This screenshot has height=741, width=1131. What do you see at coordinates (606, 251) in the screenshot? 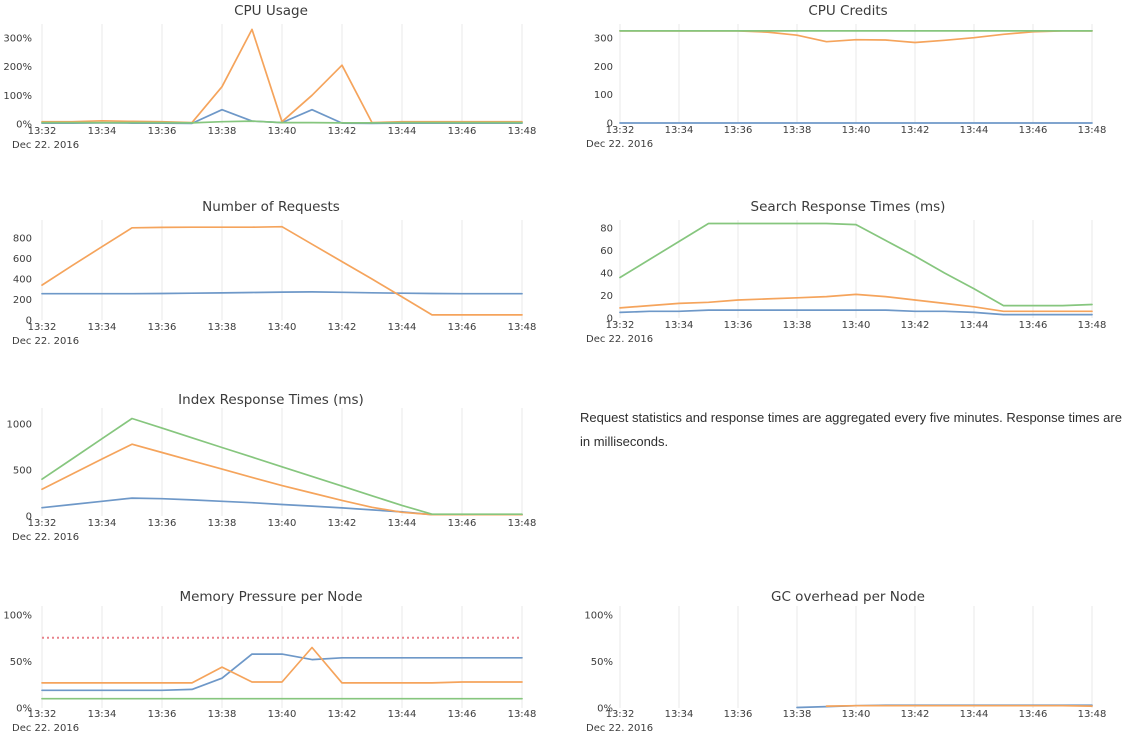
I see `y-tick-label: 60` at bounding box center [606, 251].